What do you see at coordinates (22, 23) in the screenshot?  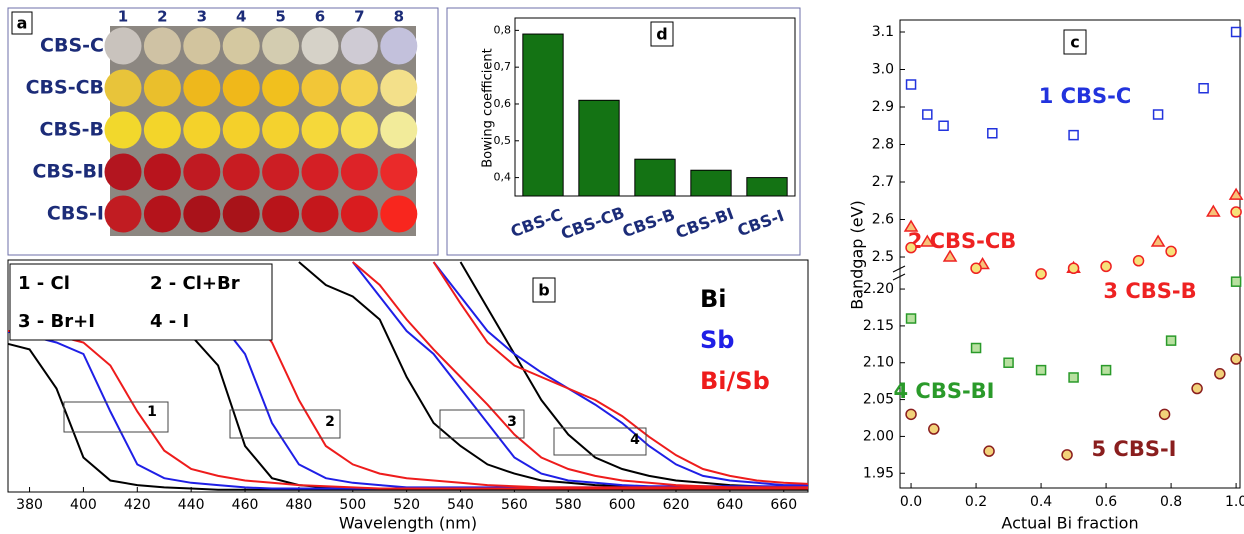 I see `panel-label: a` at bounding box center [22, 23].